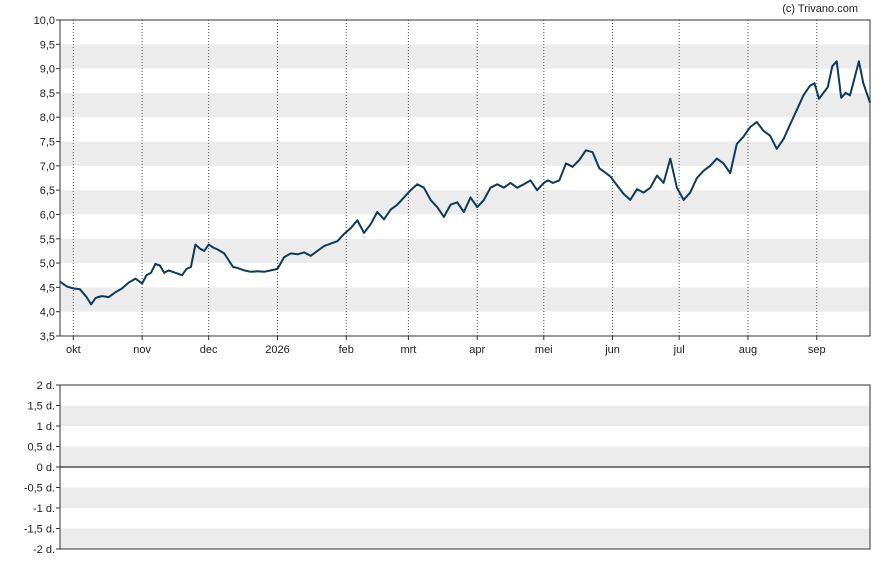  Describe the element at coordinates (47, 70) in the screenshot. I see `y-tick-label: 9,0` at that location.